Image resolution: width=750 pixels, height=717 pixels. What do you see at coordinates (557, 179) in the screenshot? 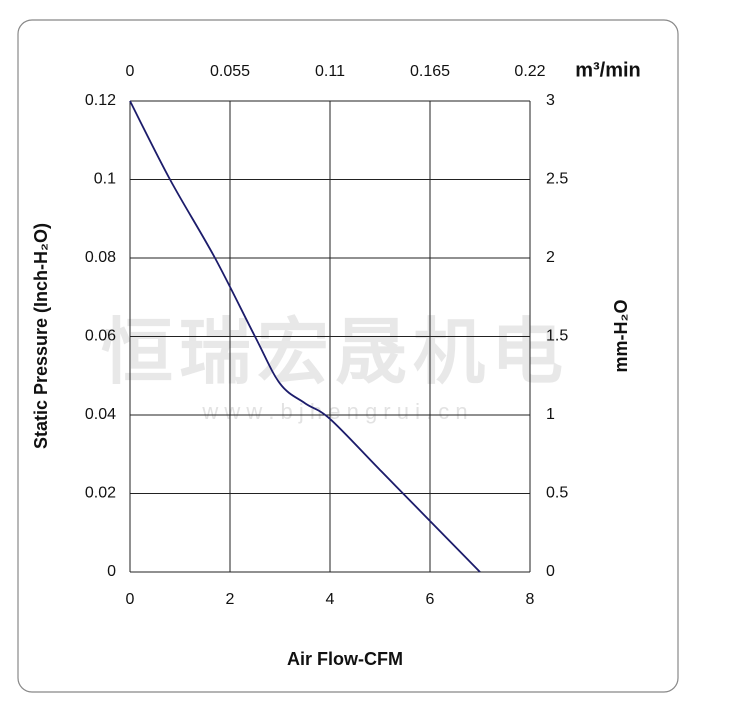
I see `y2-tick-label: 2.5` at bounding box center [557, 179].